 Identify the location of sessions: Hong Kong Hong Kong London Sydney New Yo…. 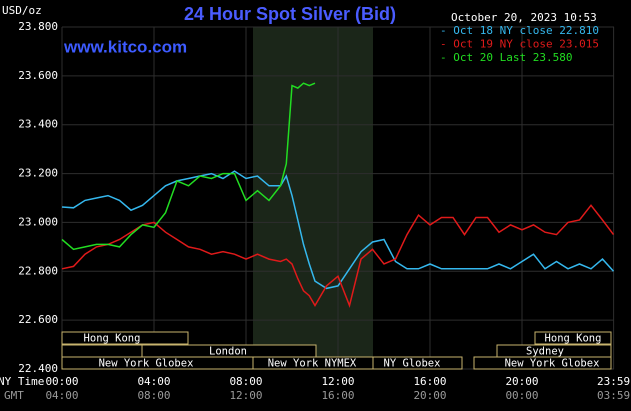
(336, 350).